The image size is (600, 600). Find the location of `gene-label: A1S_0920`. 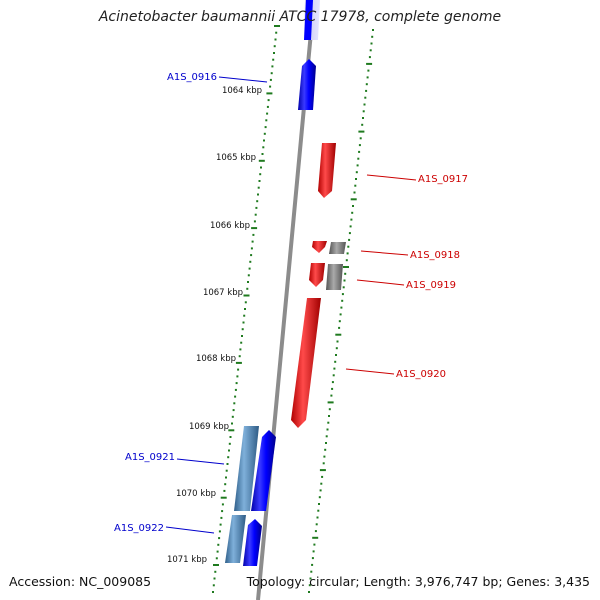

gene-label: A1S_0920 is located at coordinates (421, 374).